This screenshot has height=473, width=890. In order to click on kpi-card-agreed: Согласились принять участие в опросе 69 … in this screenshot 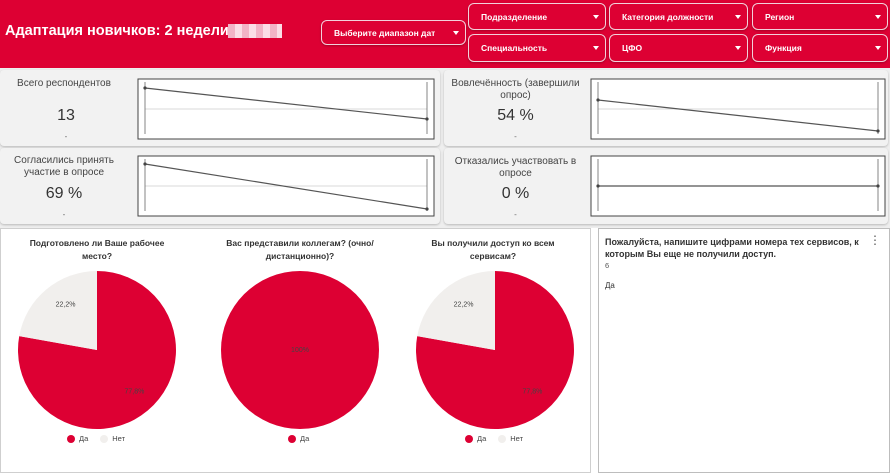, I will do `click(220, 186)`.